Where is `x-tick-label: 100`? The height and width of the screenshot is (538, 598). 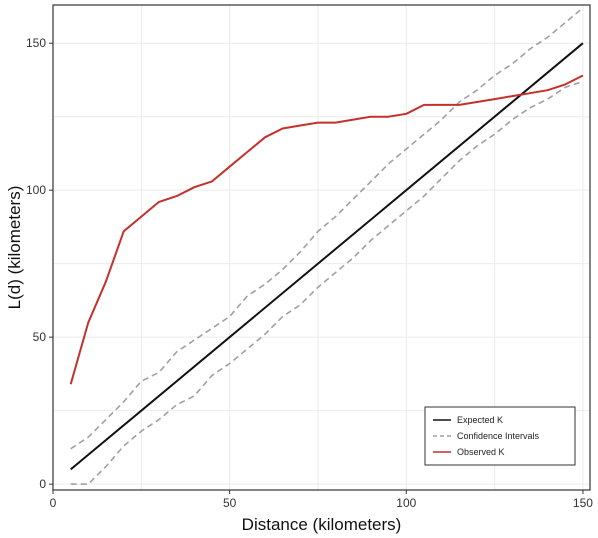 x-tick-label: 100 is located at coordinates (406, 503).